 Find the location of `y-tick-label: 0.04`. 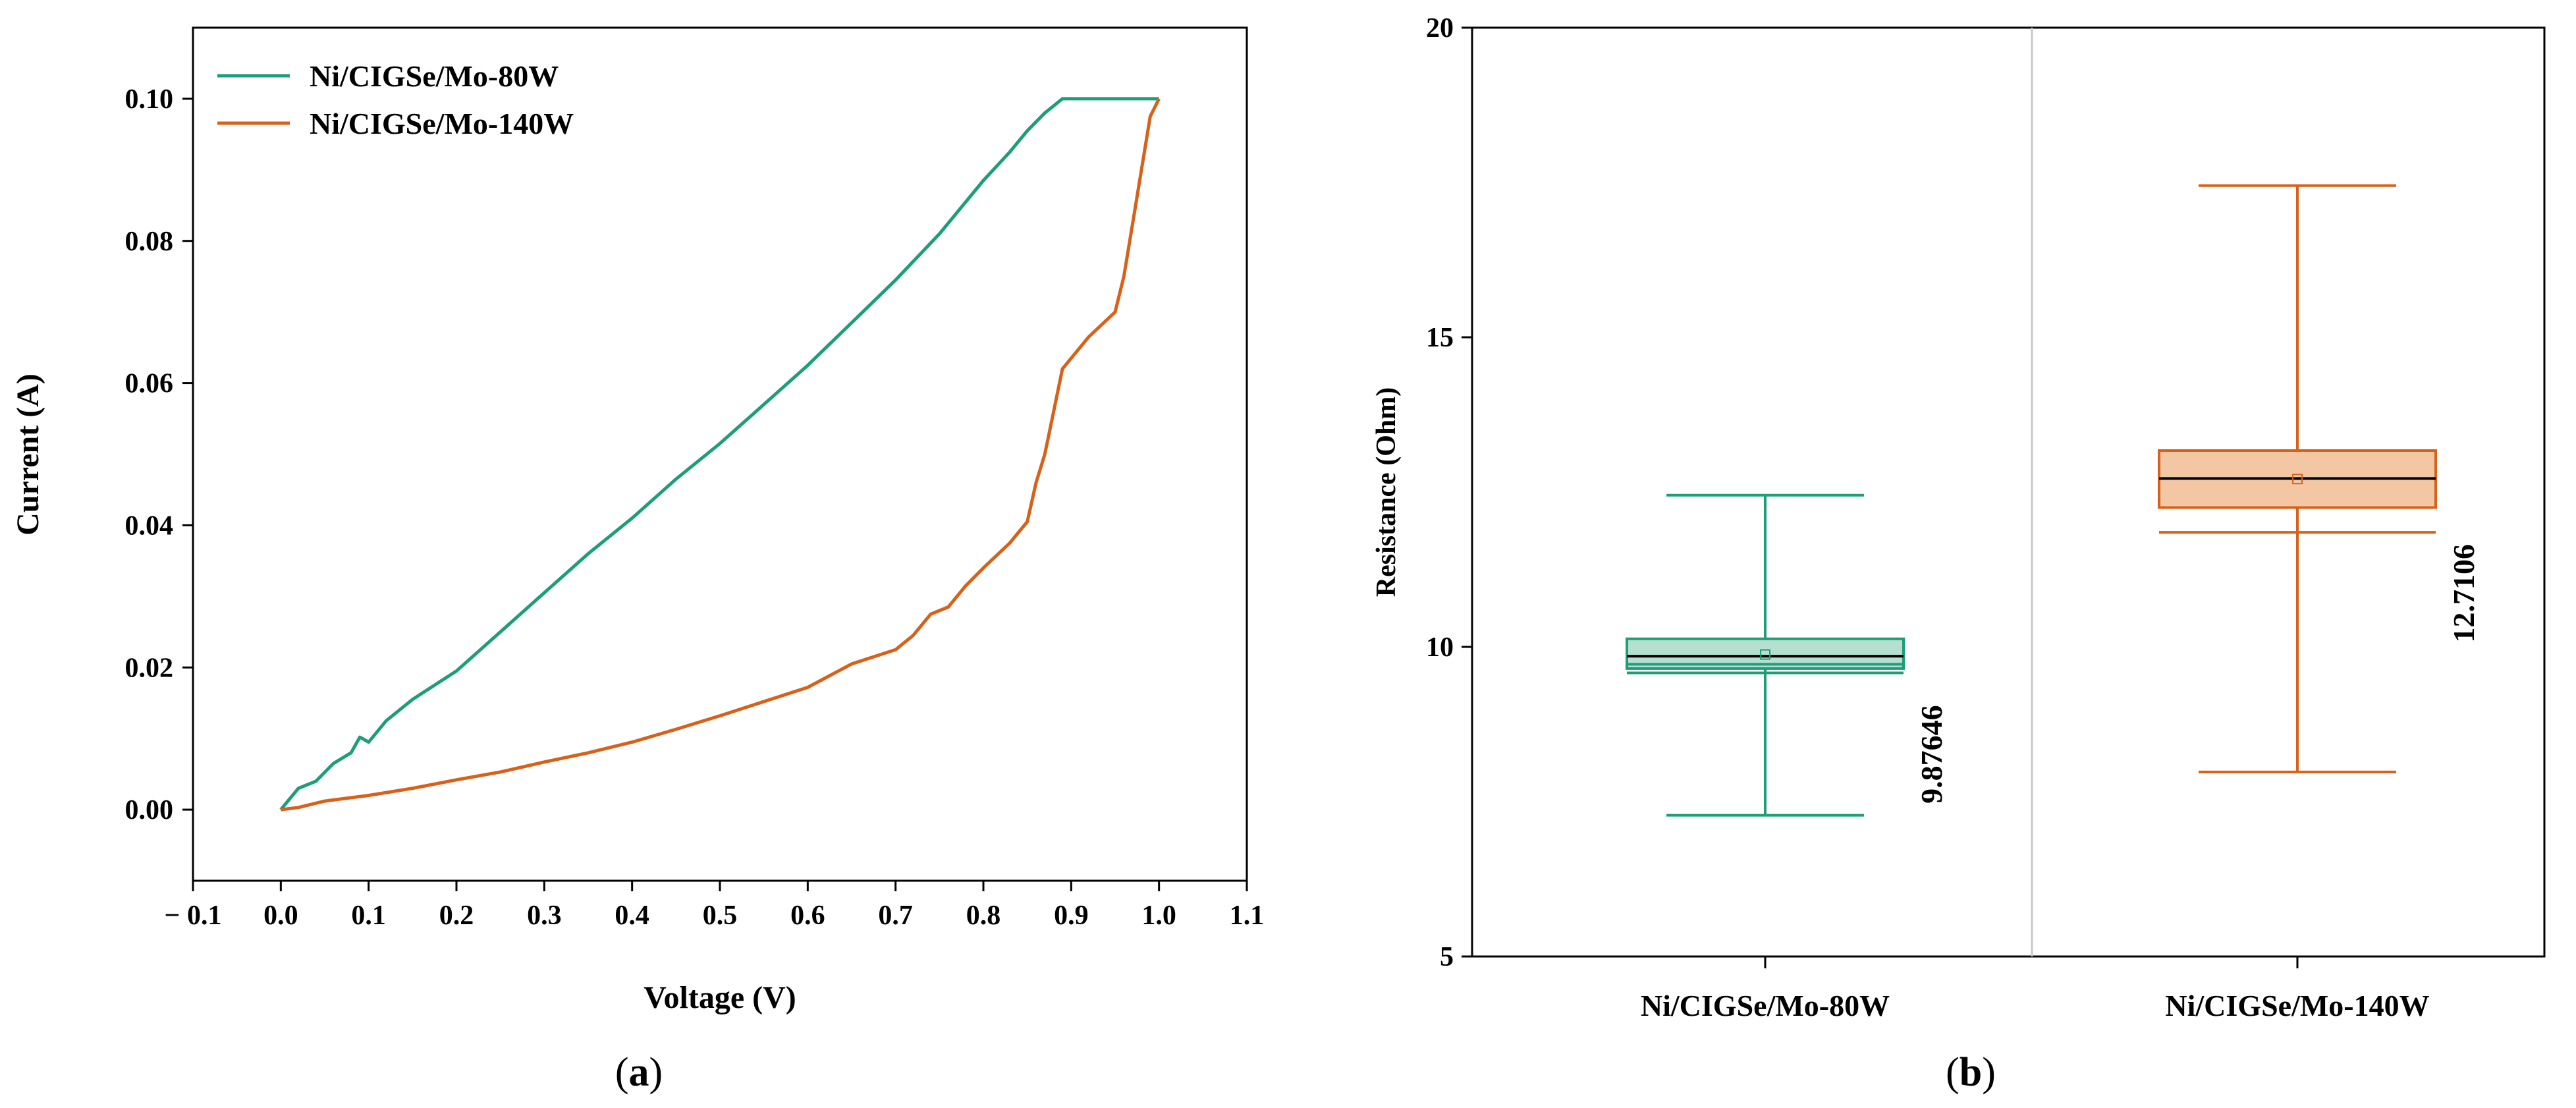

y-tick-label: 0.04 is located at coordinates (149, 526).